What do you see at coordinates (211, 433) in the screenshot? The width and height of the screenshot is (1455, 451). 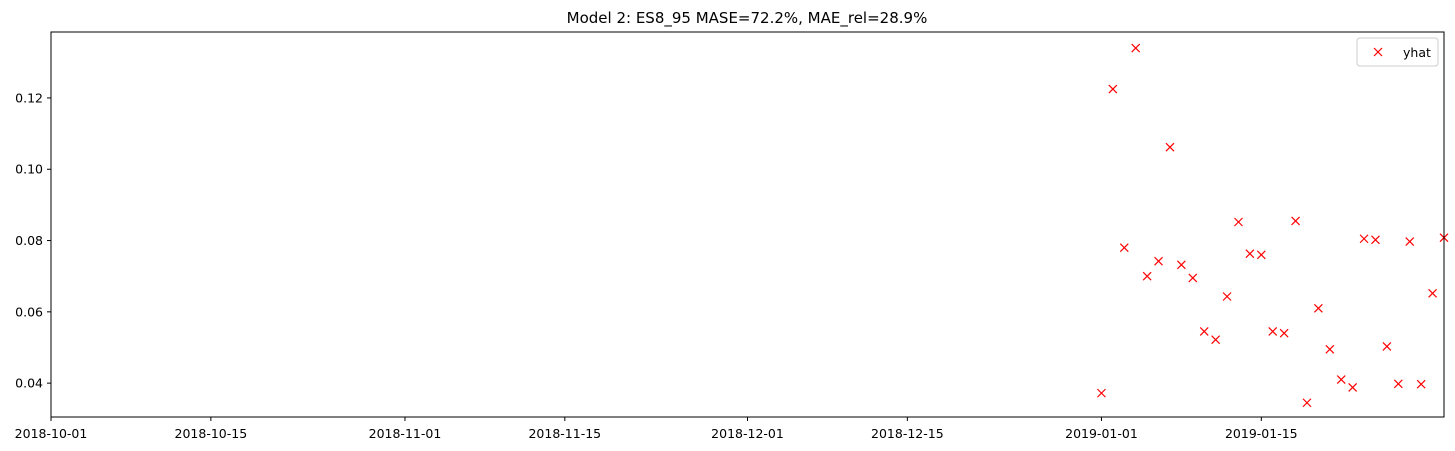 I see `x-tick-label: 2018-10-15` at bounding box center [211, 433].